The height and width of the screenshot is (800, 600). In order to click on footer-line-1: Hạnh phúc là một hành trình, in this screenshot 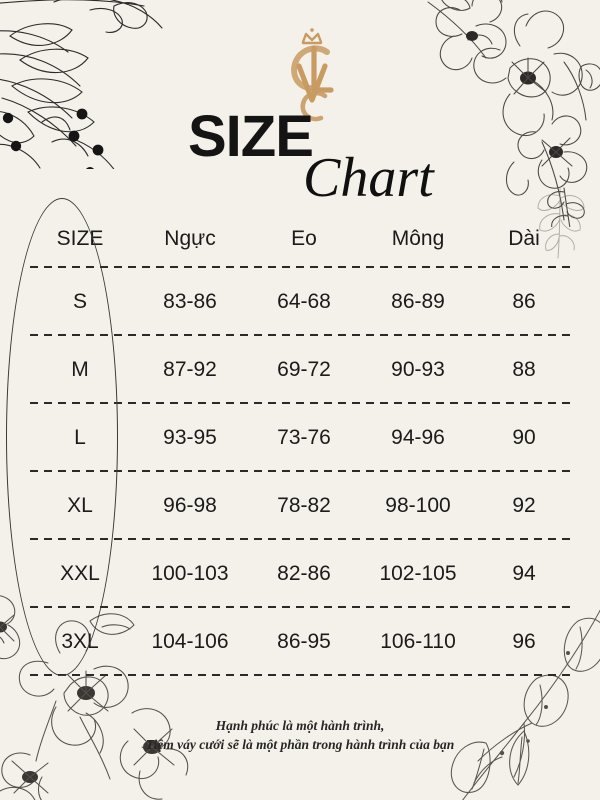, I will do `click(300, 725)`.